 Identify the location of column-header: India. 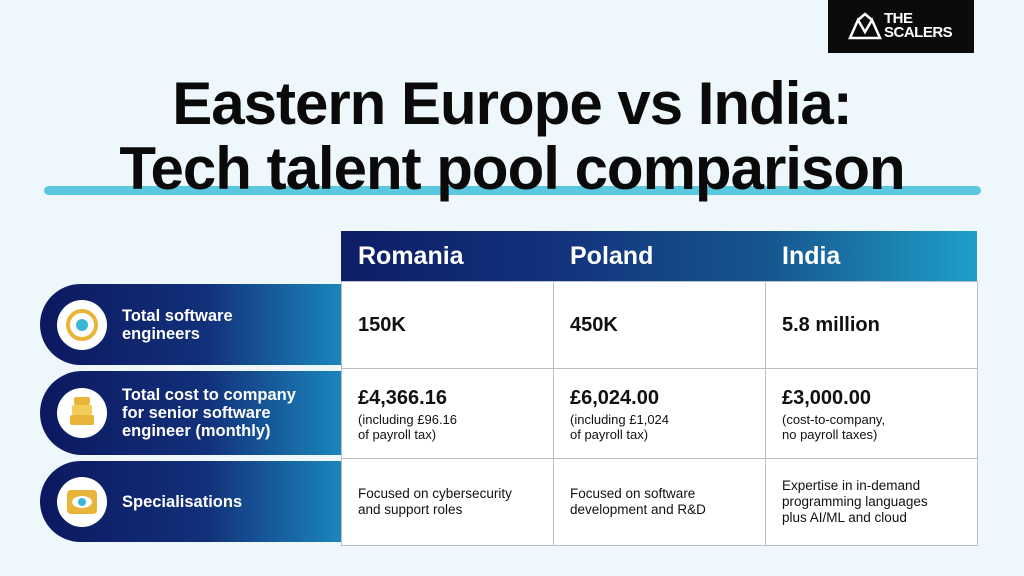
(871, 256).